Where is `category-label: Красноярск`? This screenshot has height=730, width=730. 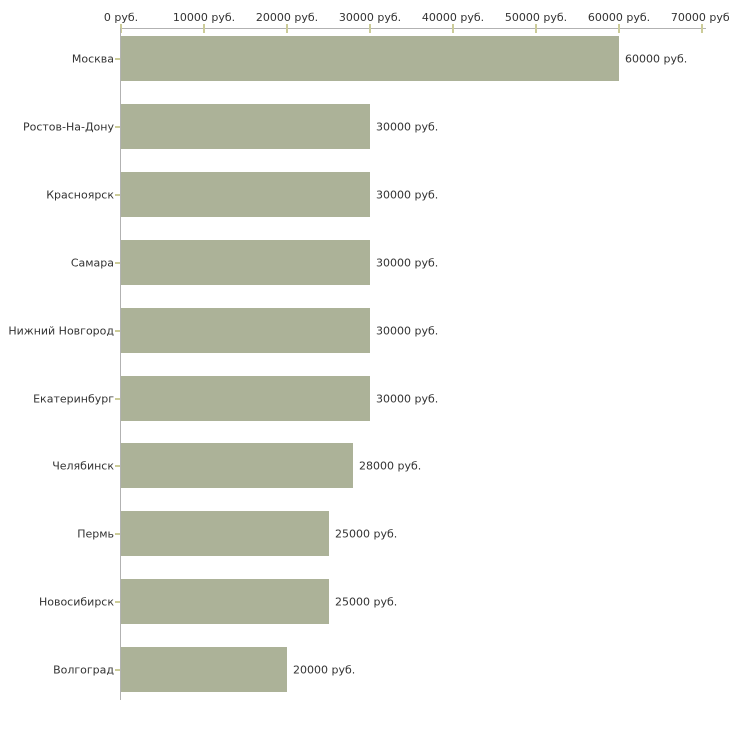 category-label: Красноярск is located at coordinates (80, 194).